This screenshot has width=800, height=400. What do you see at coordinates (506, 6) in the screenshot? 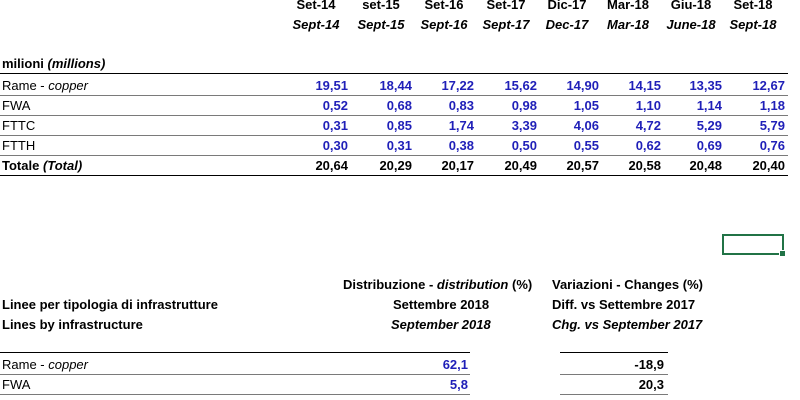
I see `period-header-it: Set-17` at bounding box center [506, 6].